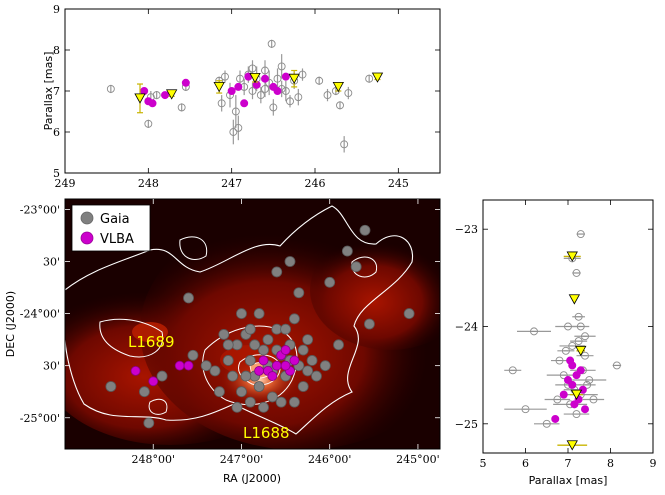  Describe the element at coordinates (330, 459) in the screenshot. I see `map-xtick-label: 246°00'` at that location.